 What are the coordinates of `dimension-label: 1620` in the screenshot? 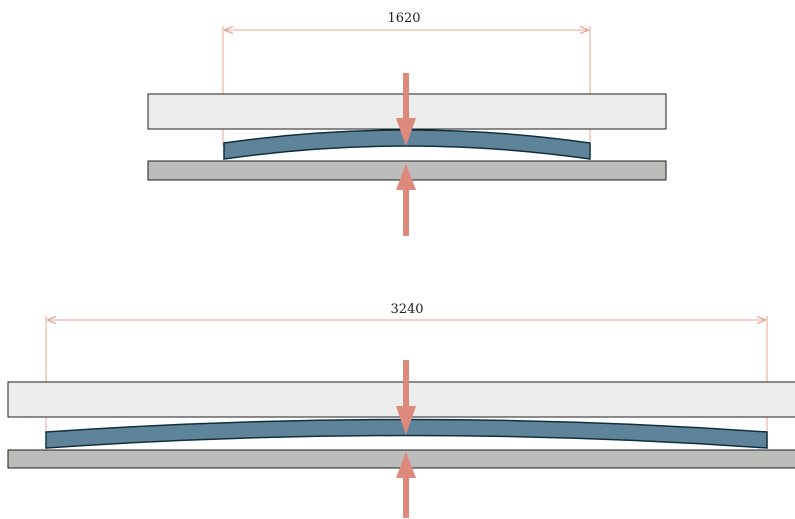 It's located at (403, 18).